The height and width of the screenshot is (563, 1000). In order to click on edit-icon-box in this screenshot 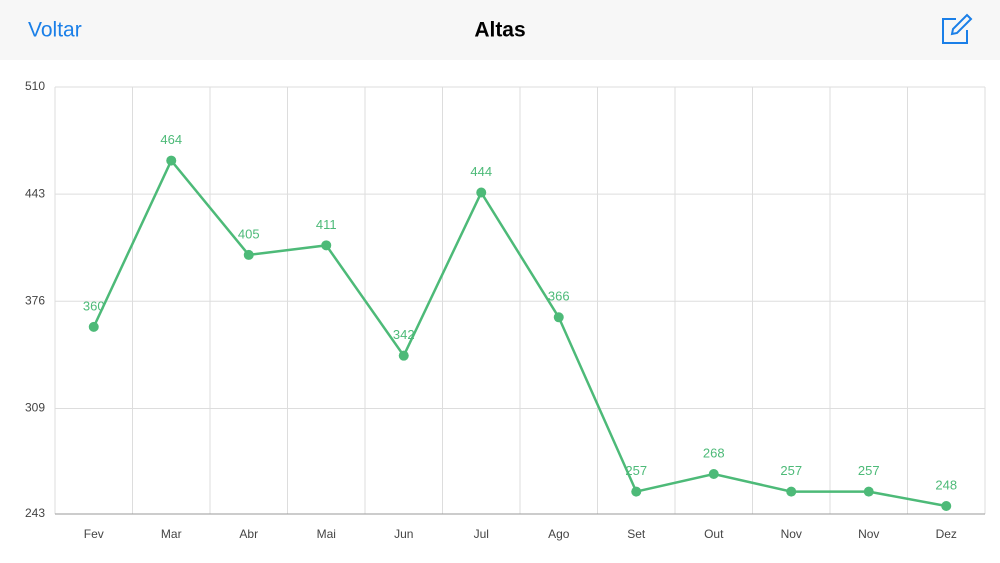, I will do `click(955, 31)`.